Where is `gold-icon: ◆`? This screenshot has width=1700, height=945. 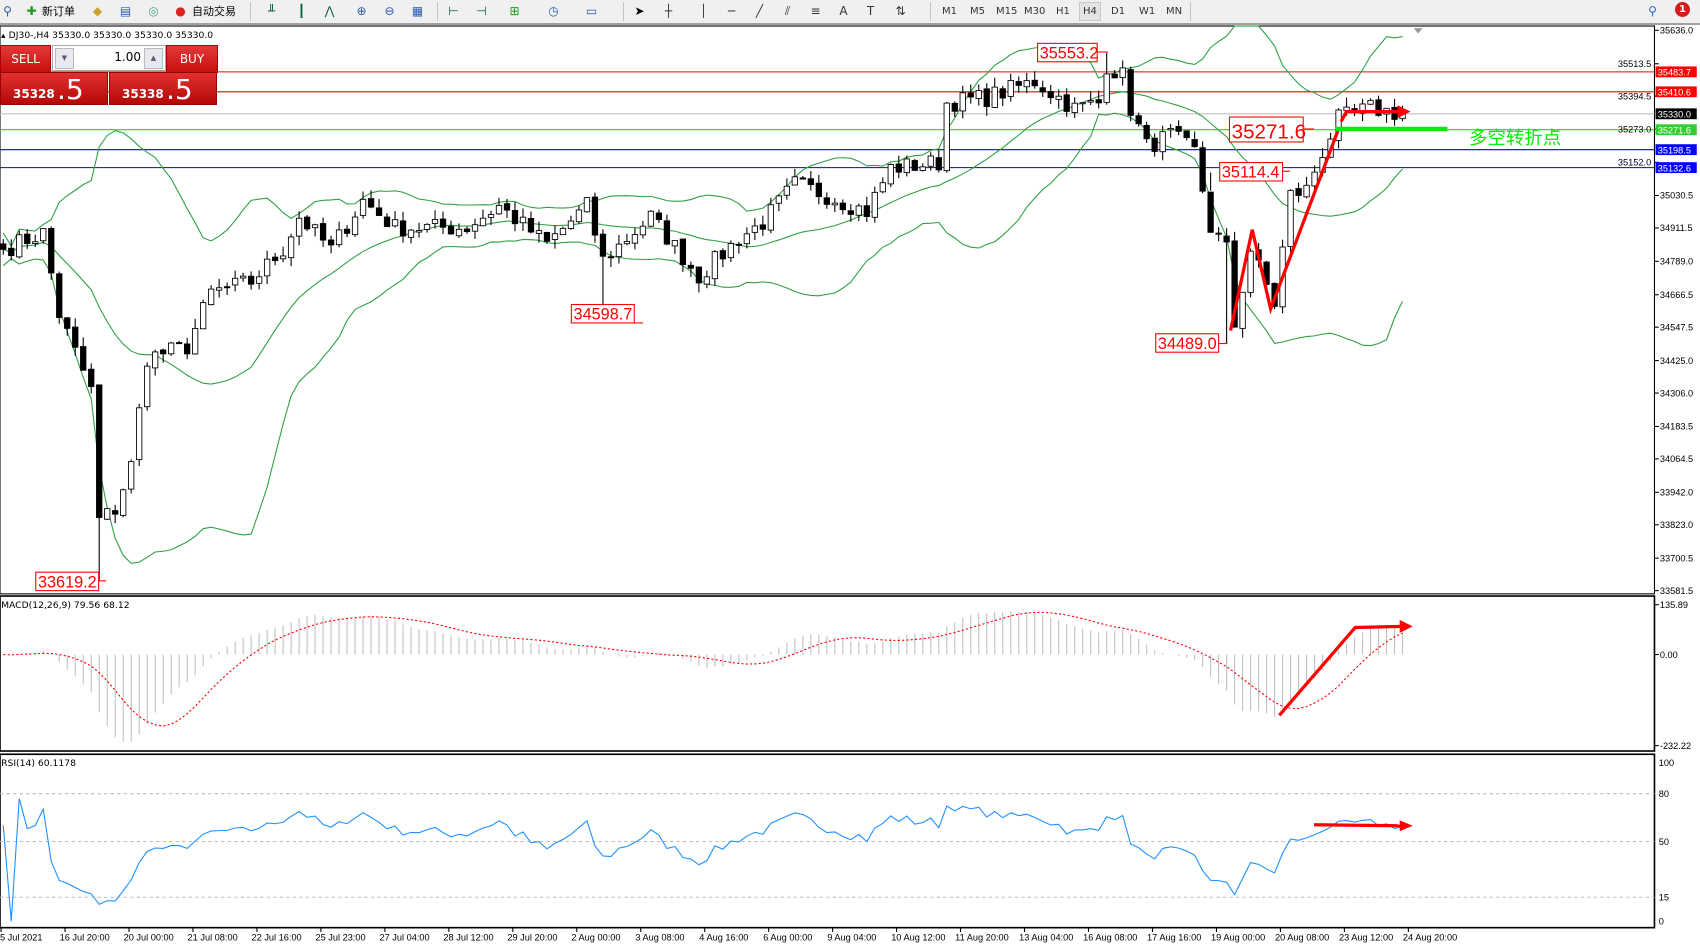 gold-icon: ◆ is located at coordinates (97, 11).